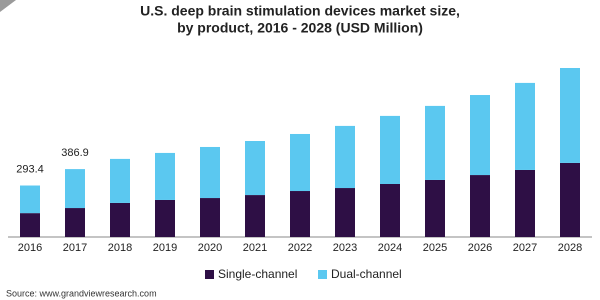 Image resolution: width=600 pixels, height=300 pixels. What do you see at coordinates (165, 248) in the screenshot?
I see `x-tick-label: 2019` at bounding box center [165, 248].